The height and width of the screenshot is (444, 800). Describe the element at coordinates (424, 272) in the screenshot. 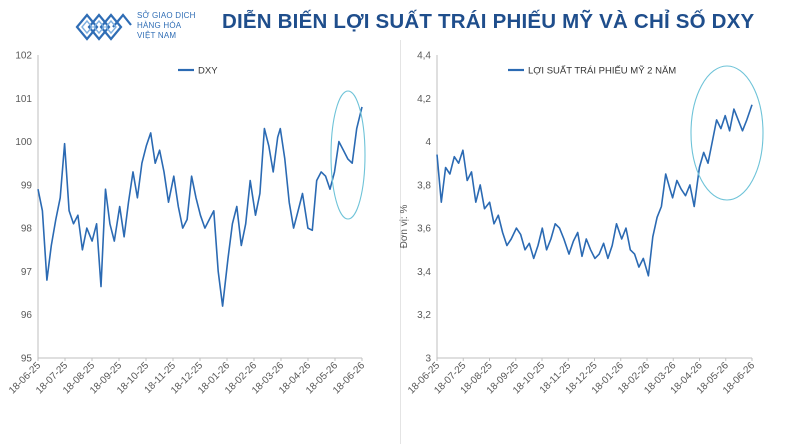

I see `yield-y-tick-label: 3,4` at that location.